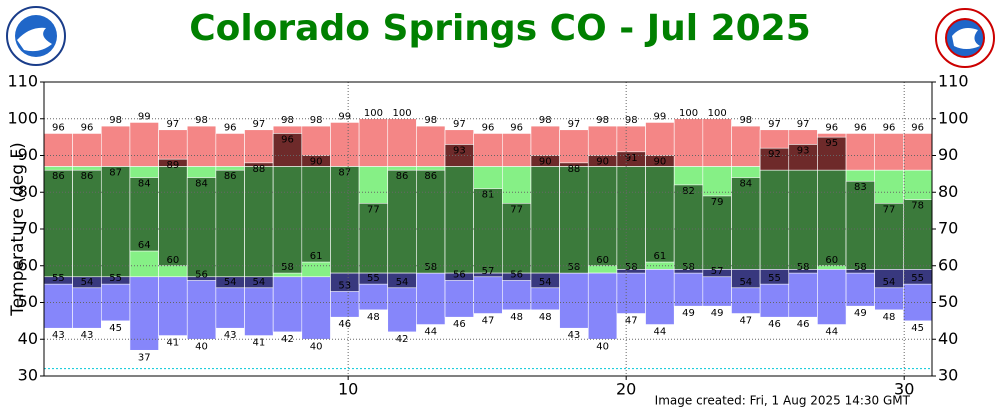 The height and width of the screenshot is (412, 1000). Describe the element at coordinates (688, 191) in the screenshot. I see `observed-high-label: 82` at that location.